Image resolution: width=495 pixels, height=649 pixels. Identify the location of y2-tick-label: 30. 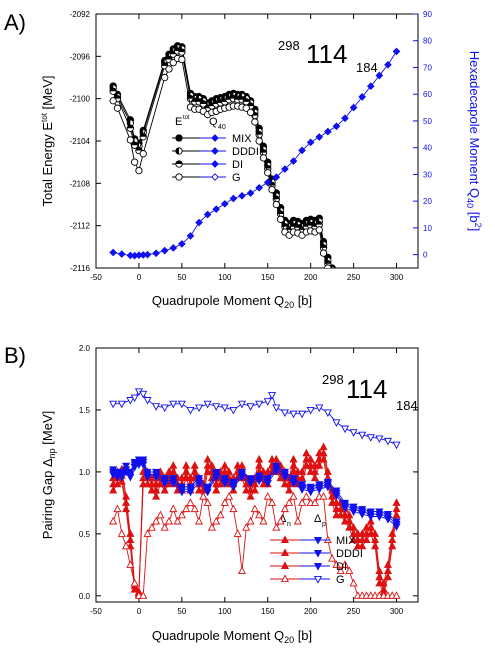
(427, 174).